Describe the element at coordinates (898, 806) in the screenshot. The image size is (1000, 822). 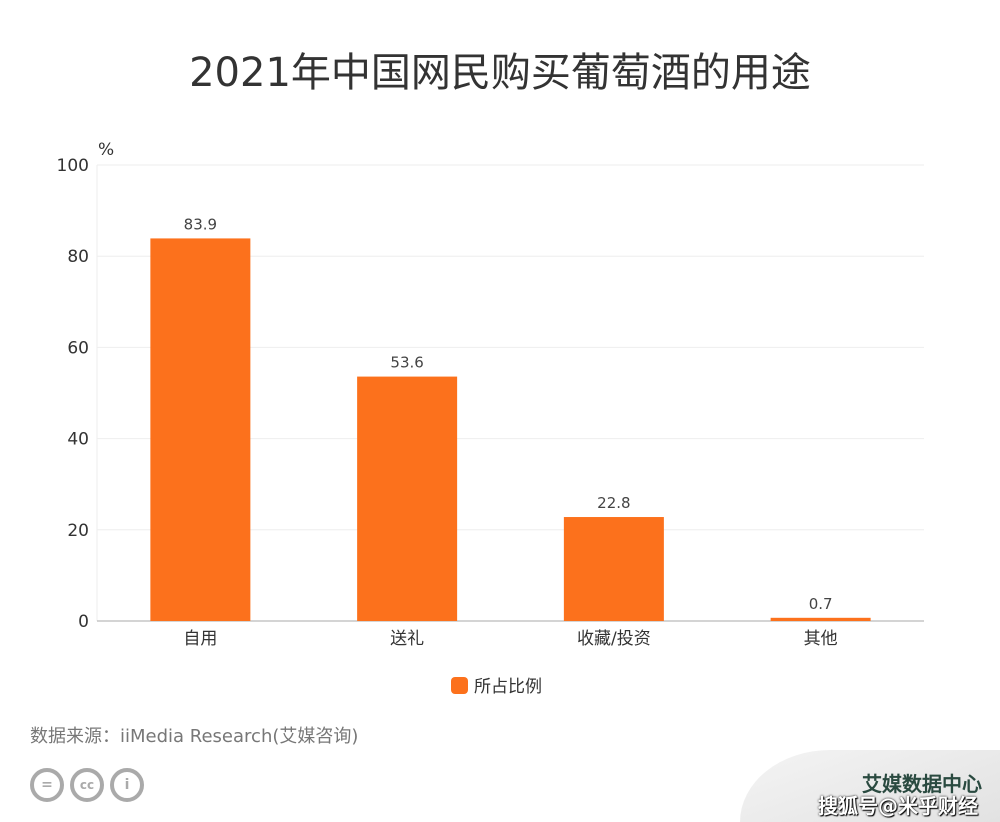
I see `watermark-text: 搜狐号@米乎财经` at that location.